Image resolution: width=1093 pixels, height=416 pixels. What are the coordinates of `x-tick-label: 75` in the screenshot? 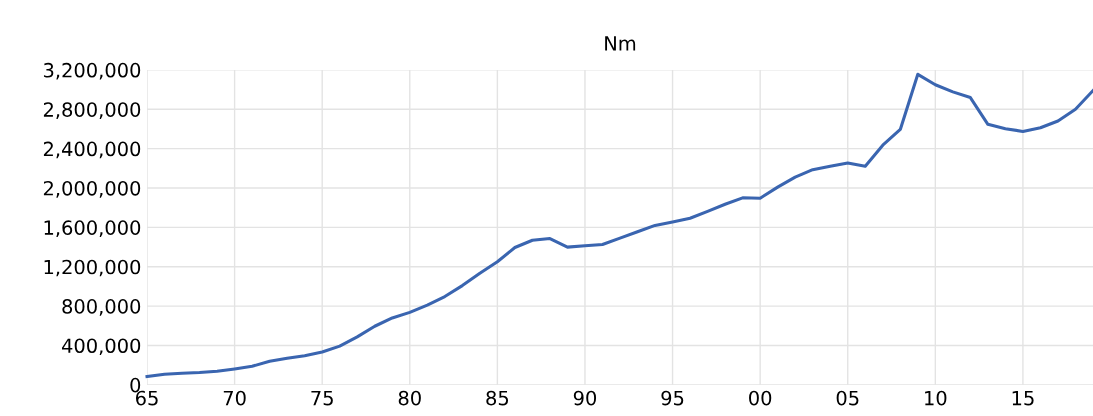 It's located at (322, 398).